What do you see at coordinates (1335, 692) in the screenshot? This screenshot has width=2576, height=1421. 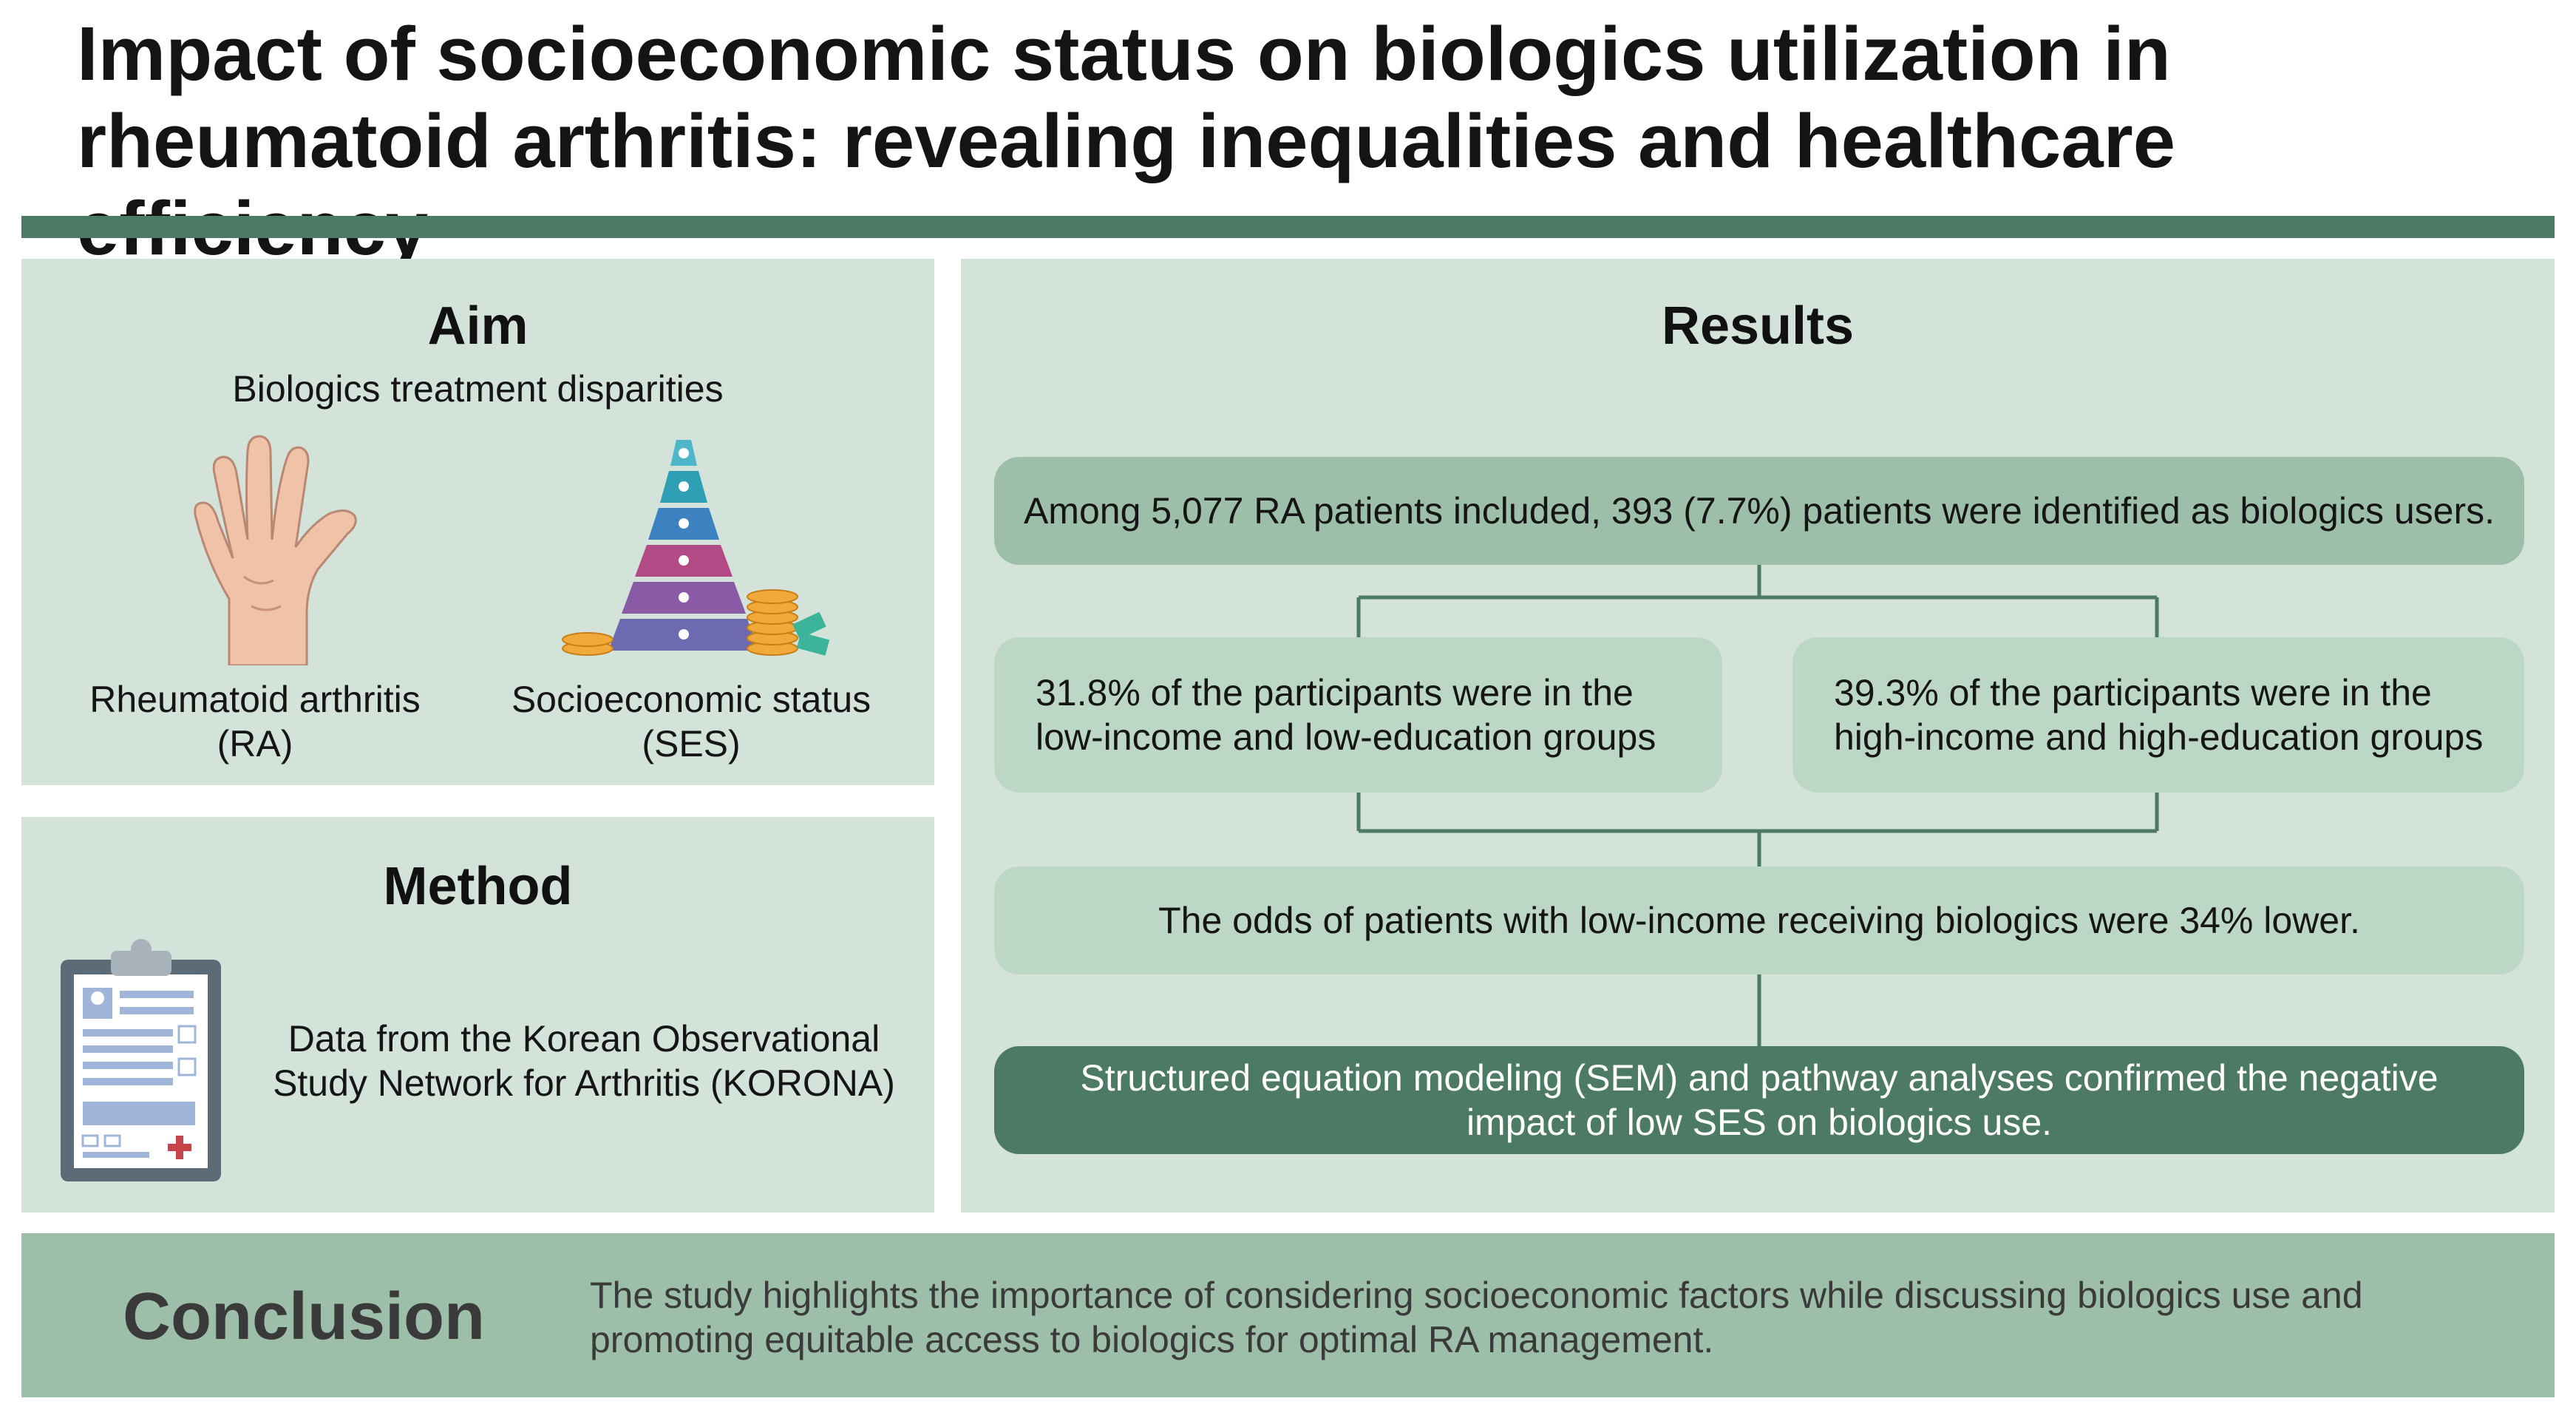 I see `result-low-line-1: 31.8% of the participants were in the` at bounding box center [1335, 692].